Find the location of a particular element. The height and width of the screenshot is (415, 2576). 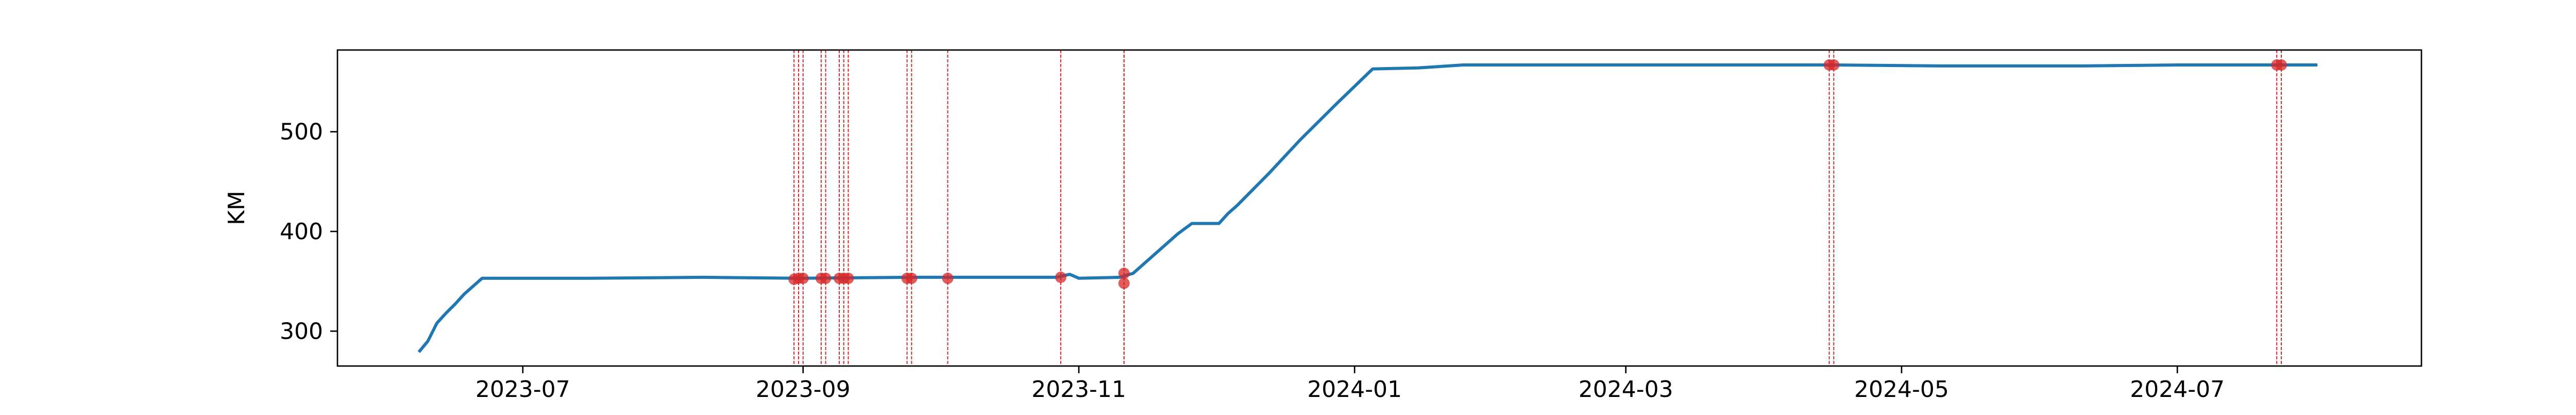

x-tick-label: 2023-07 is located at coordinates (523, 389).